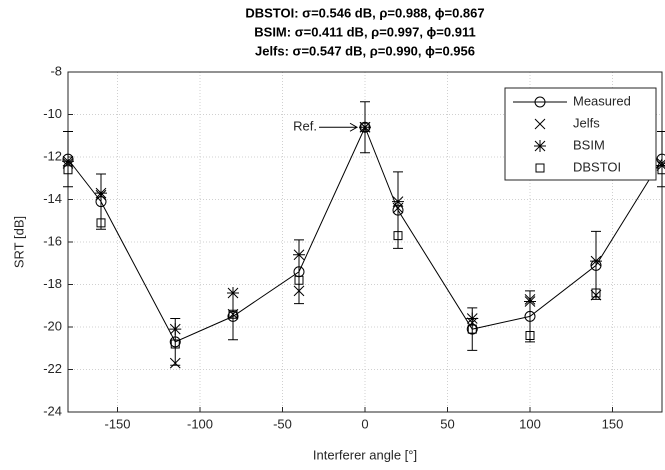 Image resolution: width=665 pixels, height=470 pixels. Describe the element at coordinates (364, 31) in the screenshot. I see `title-line: BSIM: σ=0.411 dB, ρ=0.997, ϕ=0.911` at that location.